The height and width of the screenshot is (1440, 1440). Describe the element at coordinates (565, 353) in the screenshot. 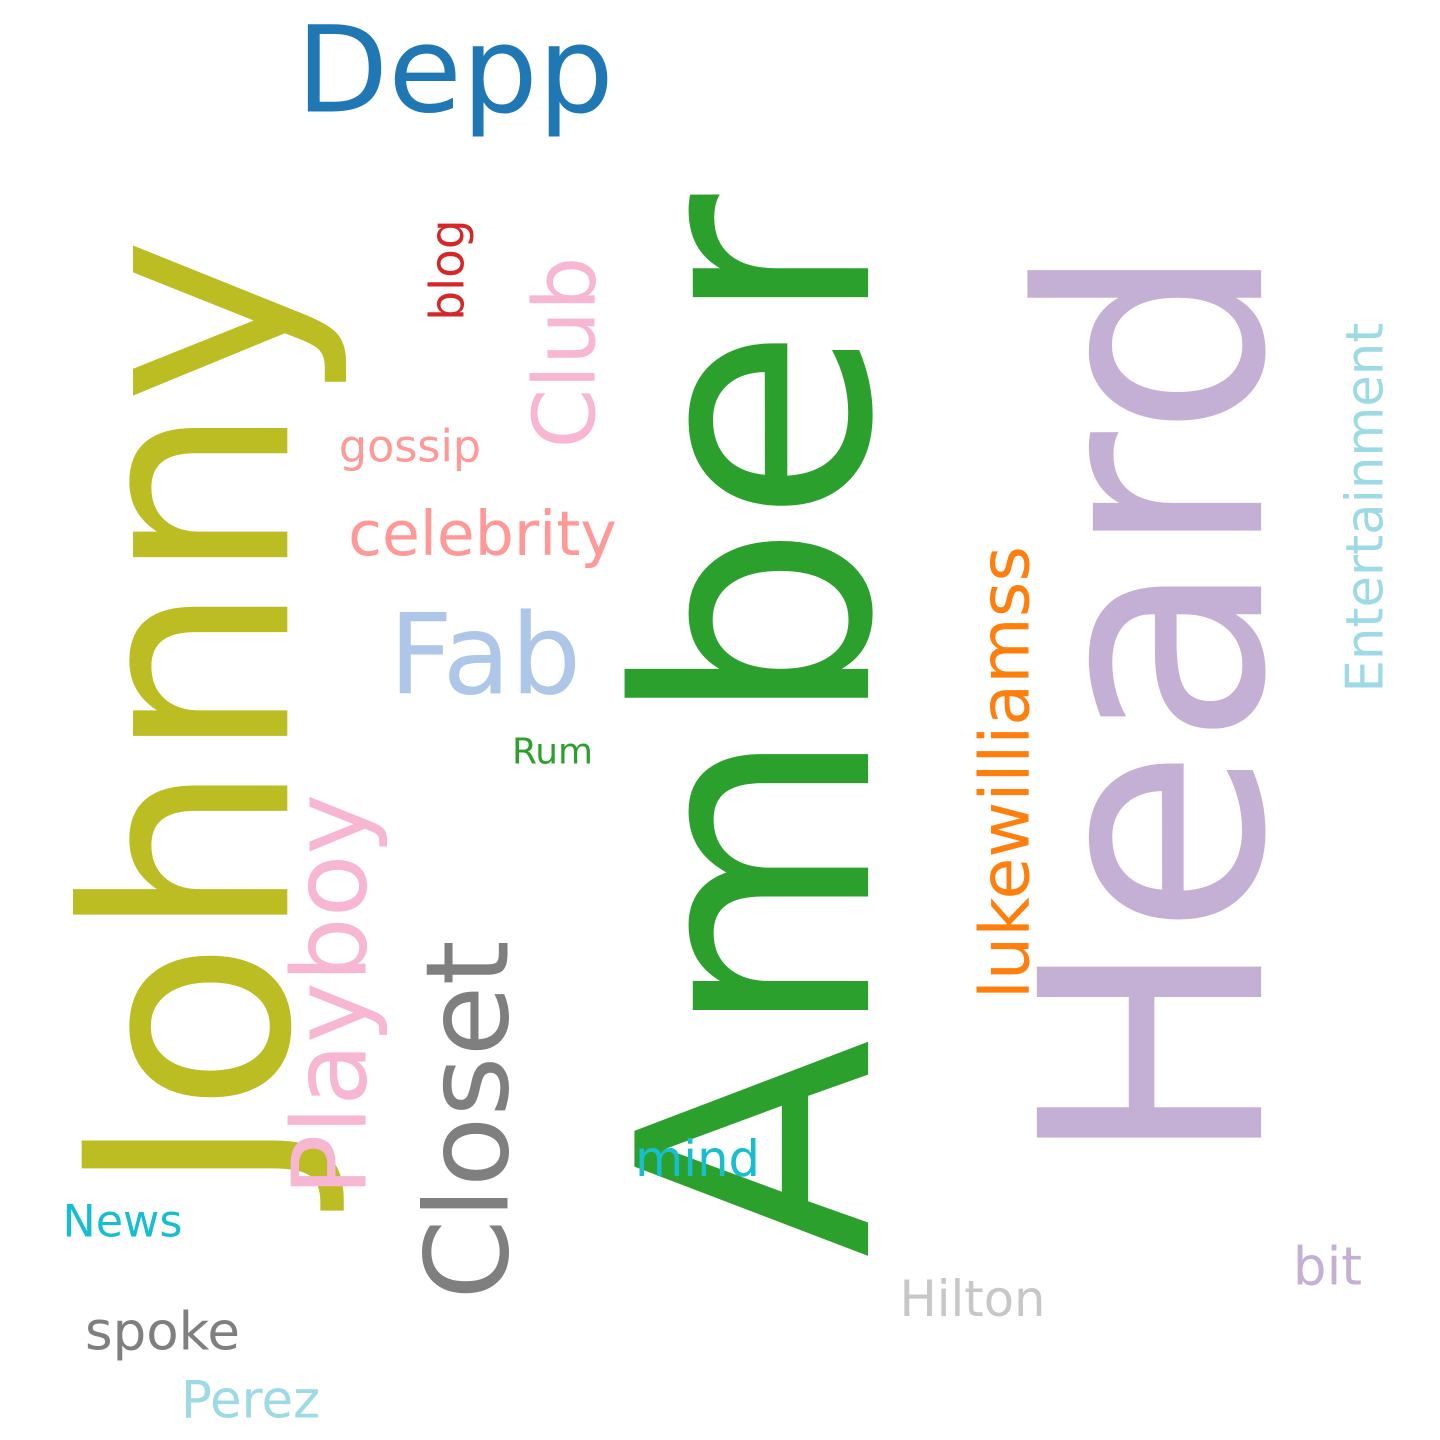

I see `word-club: Club` at that location.